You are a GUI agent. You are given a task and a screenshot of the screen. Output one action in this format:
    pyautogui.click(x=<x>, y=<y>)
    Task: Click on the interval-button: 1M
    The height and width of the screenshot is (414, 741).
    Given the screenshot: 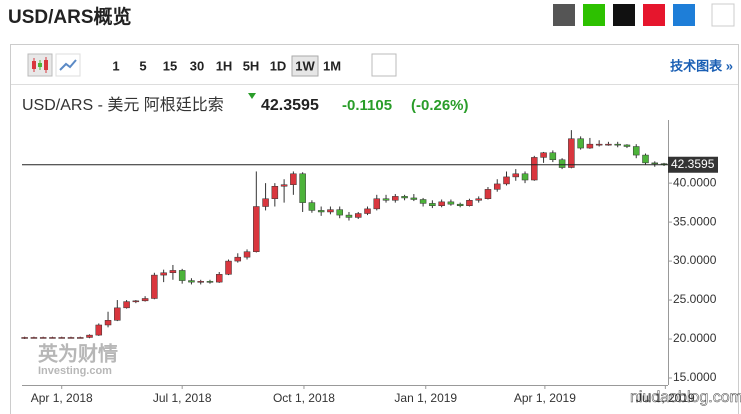 What is the action you would take?
    pyautogui.click(x=332, y=65)
    